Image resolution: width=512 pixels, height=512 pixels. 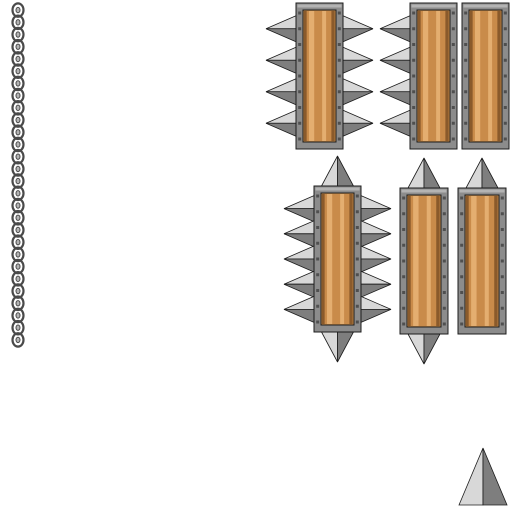 What do you see at coordinates (482, 246) in the screenshot?
I see `spike-log-top-sprite` at bounding box center [482, 246].